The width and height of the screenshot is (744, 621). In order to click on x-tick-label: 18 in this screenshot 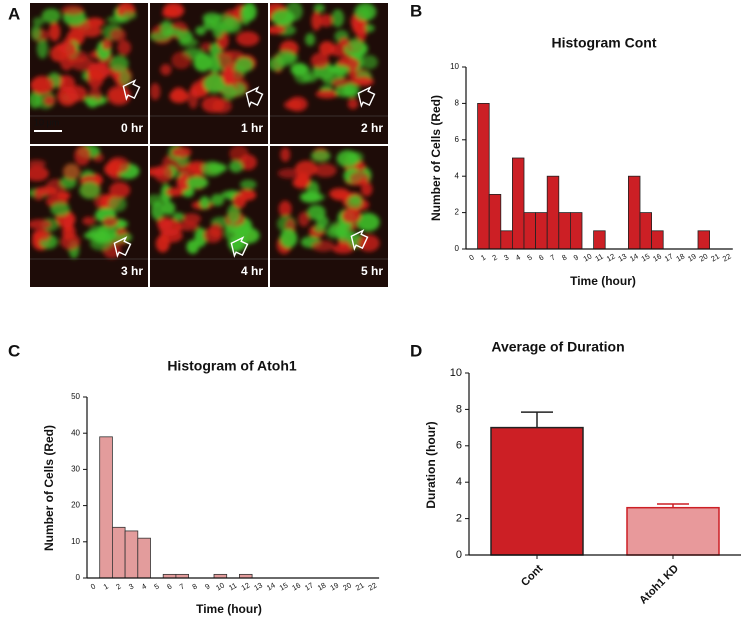, I will do `click(680, 258)`.